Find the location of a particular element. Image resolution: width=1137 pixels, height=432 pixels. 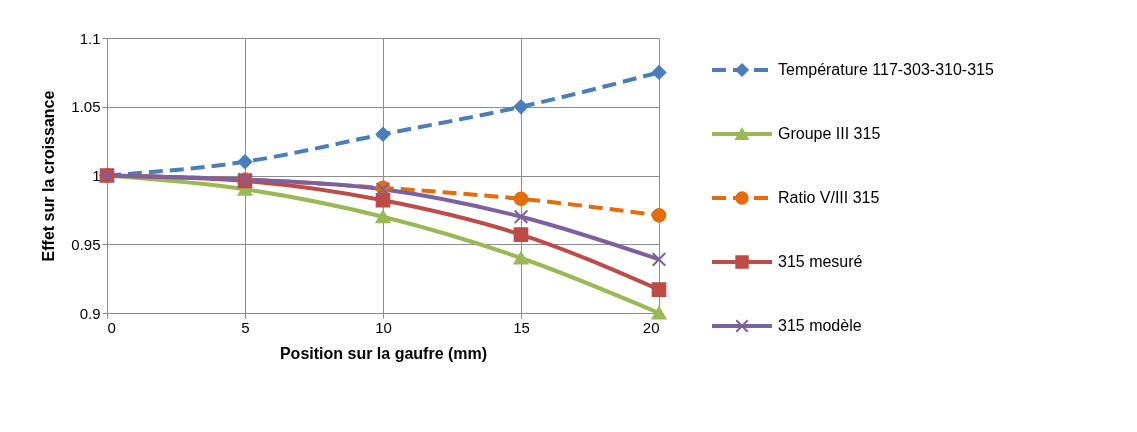

y-tick-label: 1 is located at coordinates (96, 175).